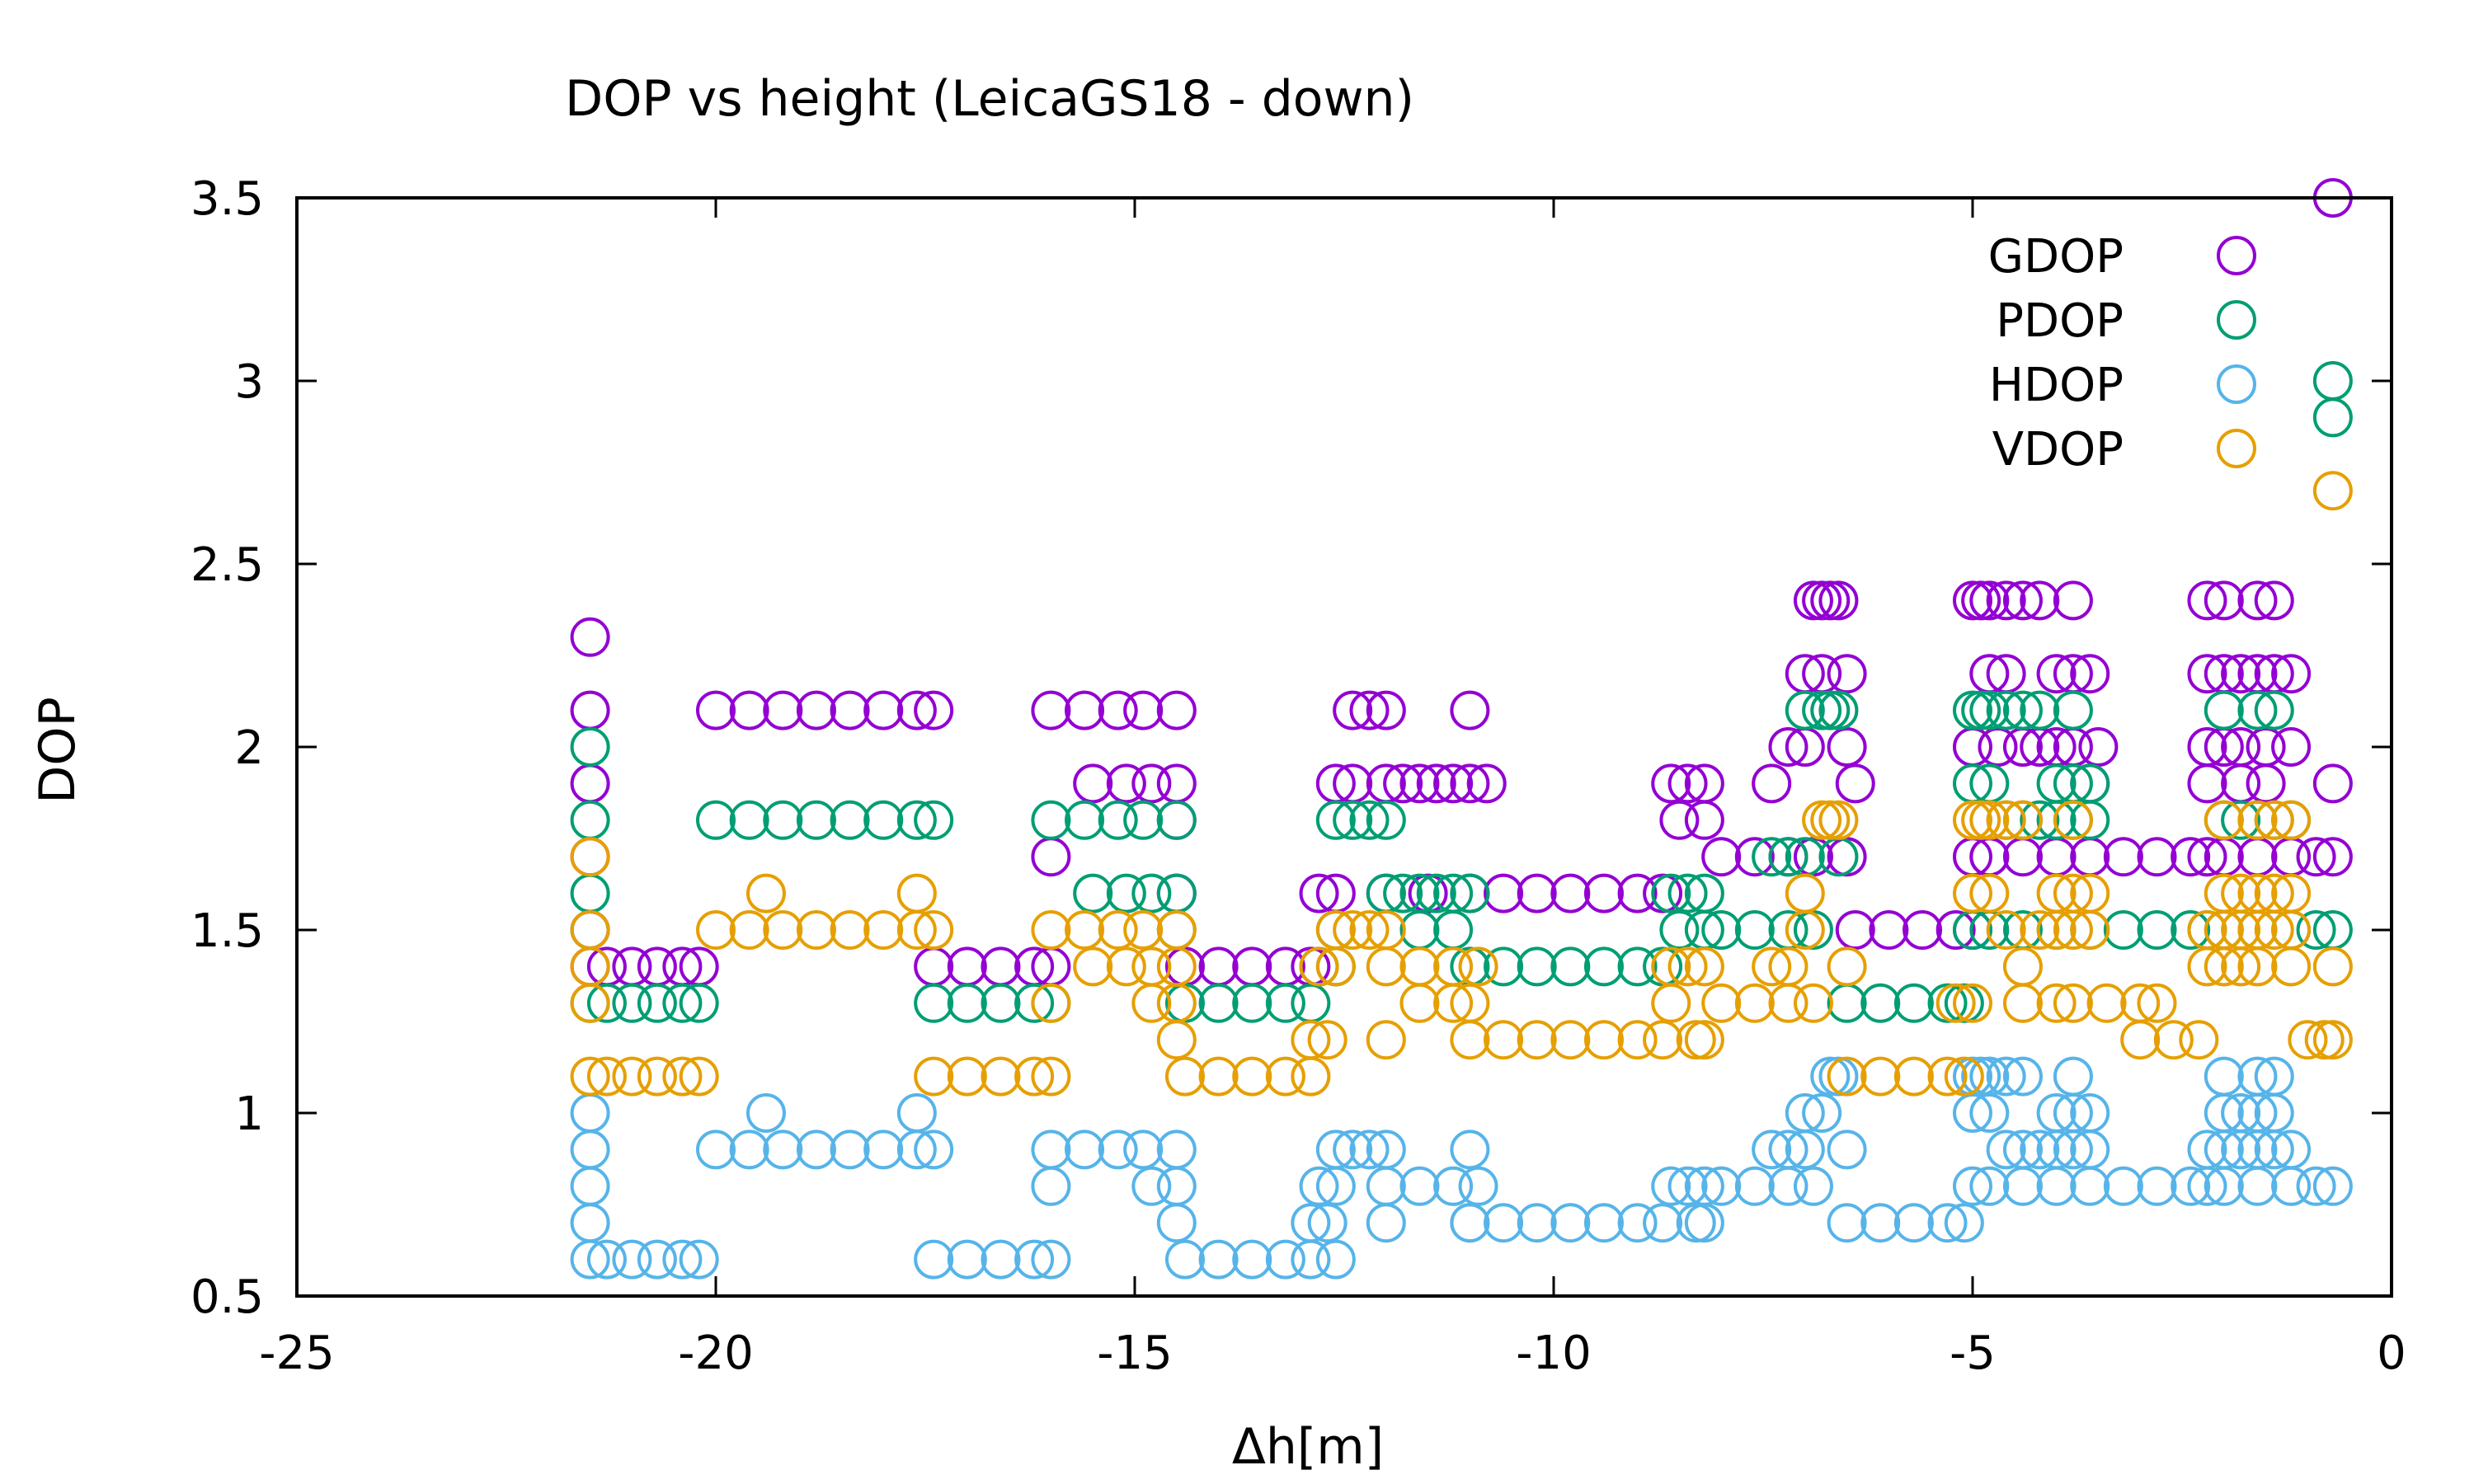  I want to click on x-tick-label: -5, so click(1973, 1353).